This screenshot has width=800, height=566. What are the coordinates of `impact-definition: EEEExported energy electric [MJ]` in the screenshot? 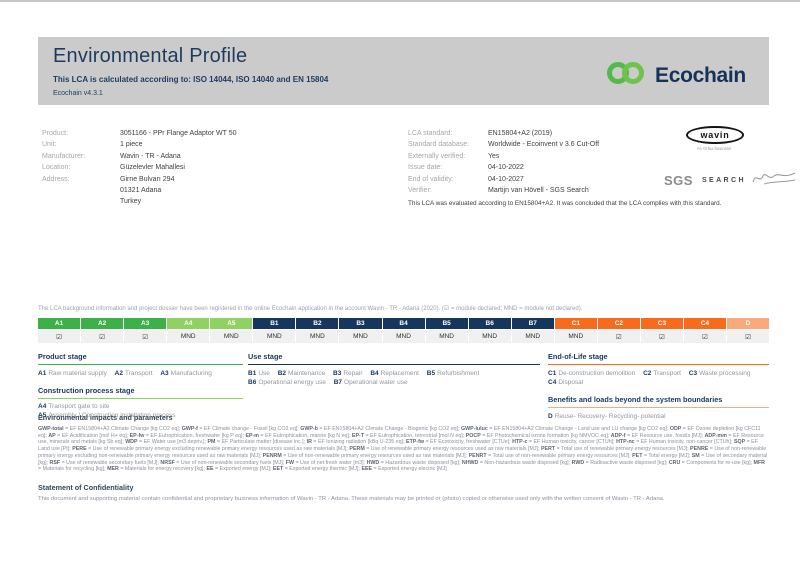 It's located at (403, 469).